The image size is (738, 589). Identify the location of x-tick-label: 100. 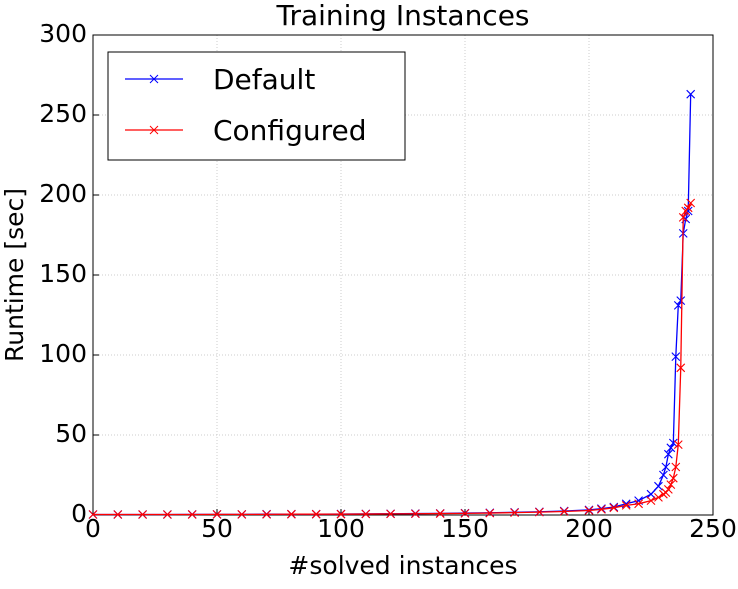
(341, 528).